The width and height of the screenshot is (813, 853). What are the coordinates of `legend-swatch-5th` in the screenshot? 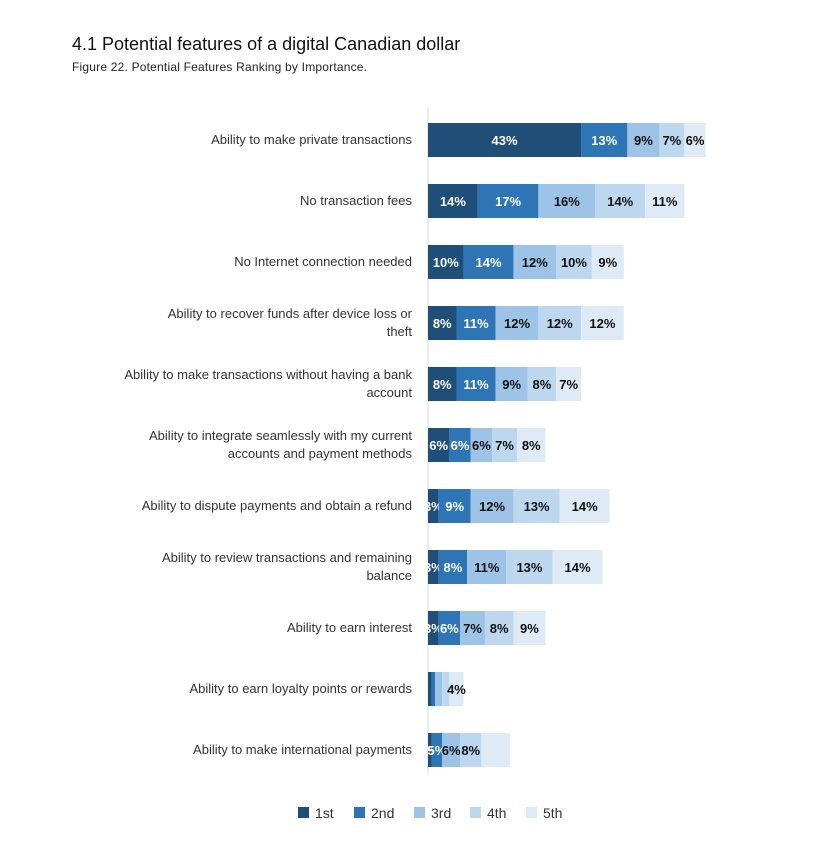 It's located at (531, 812).